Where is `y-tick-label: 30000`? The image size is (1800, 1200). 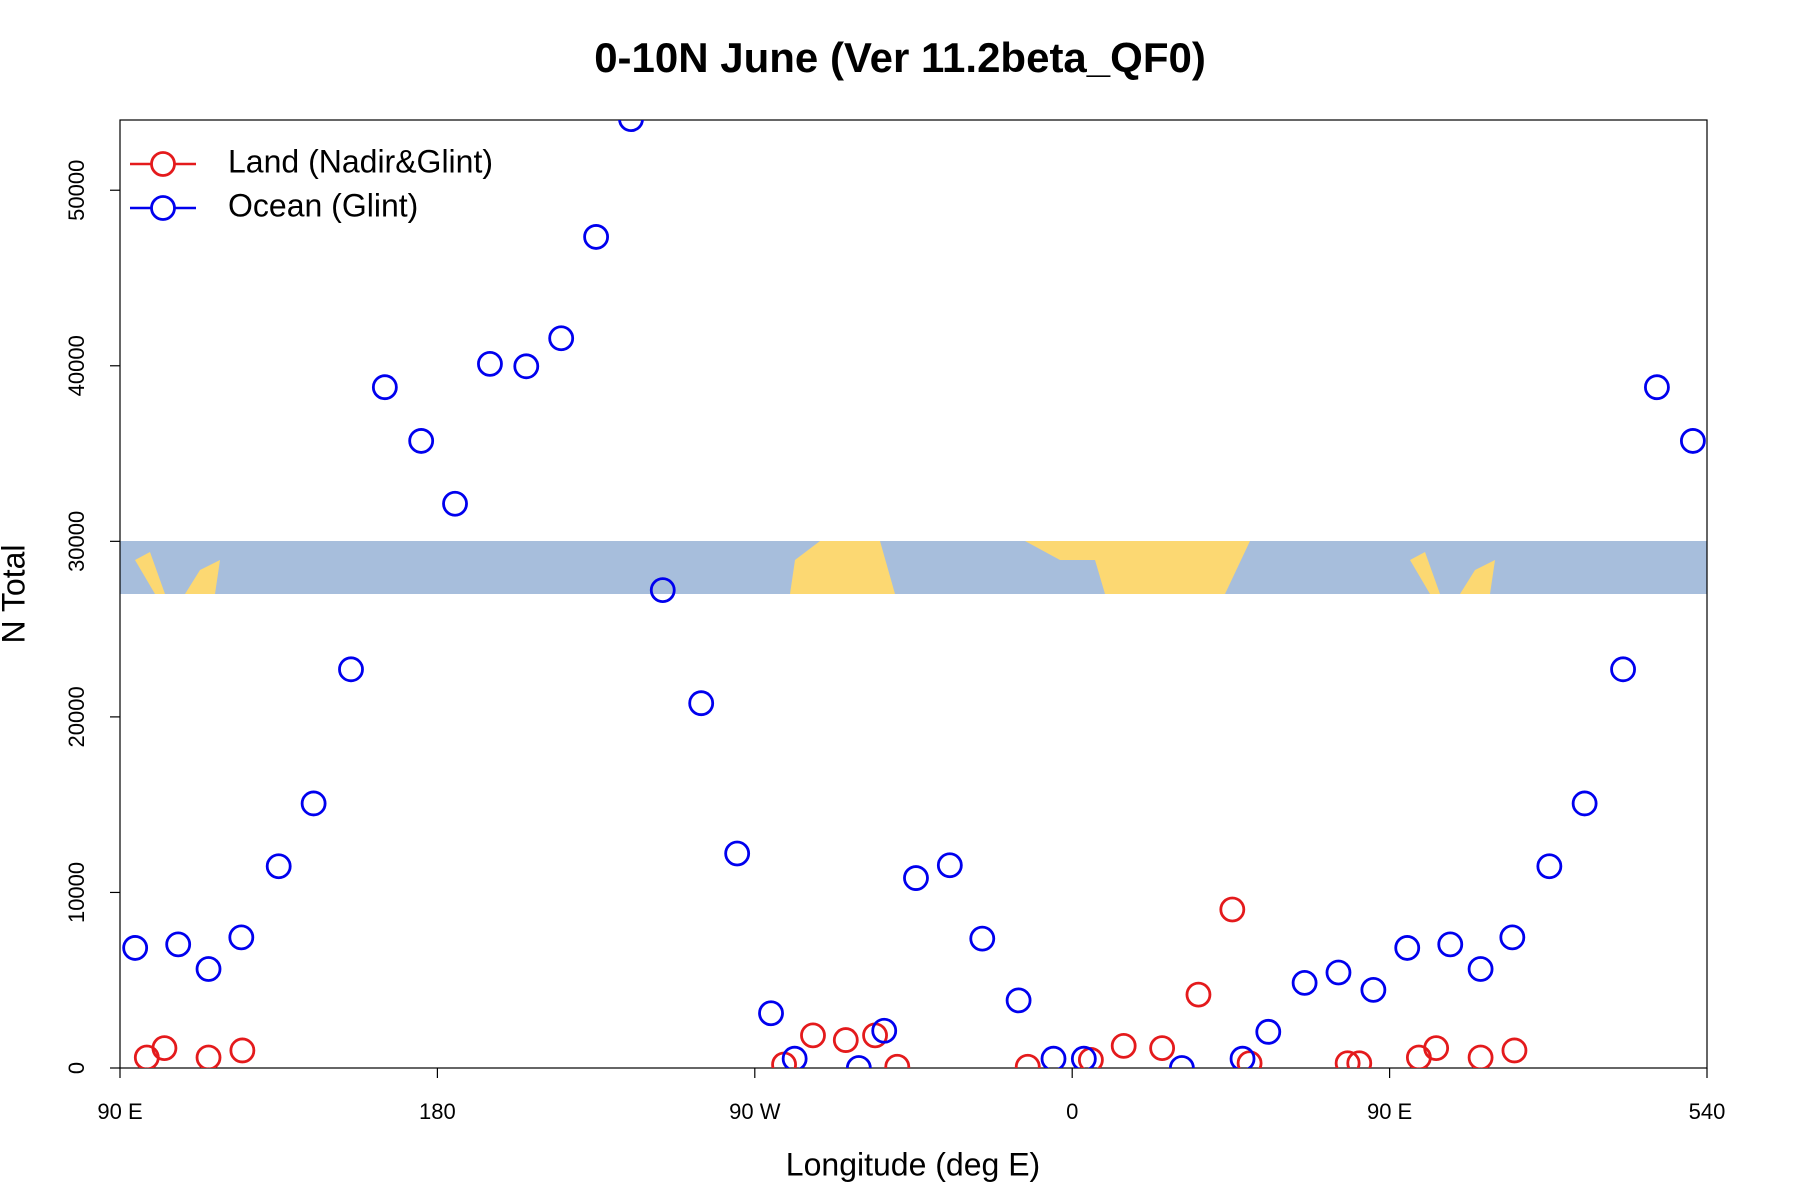 y-tick-label: 30000 is located at coordinates (76, 541).